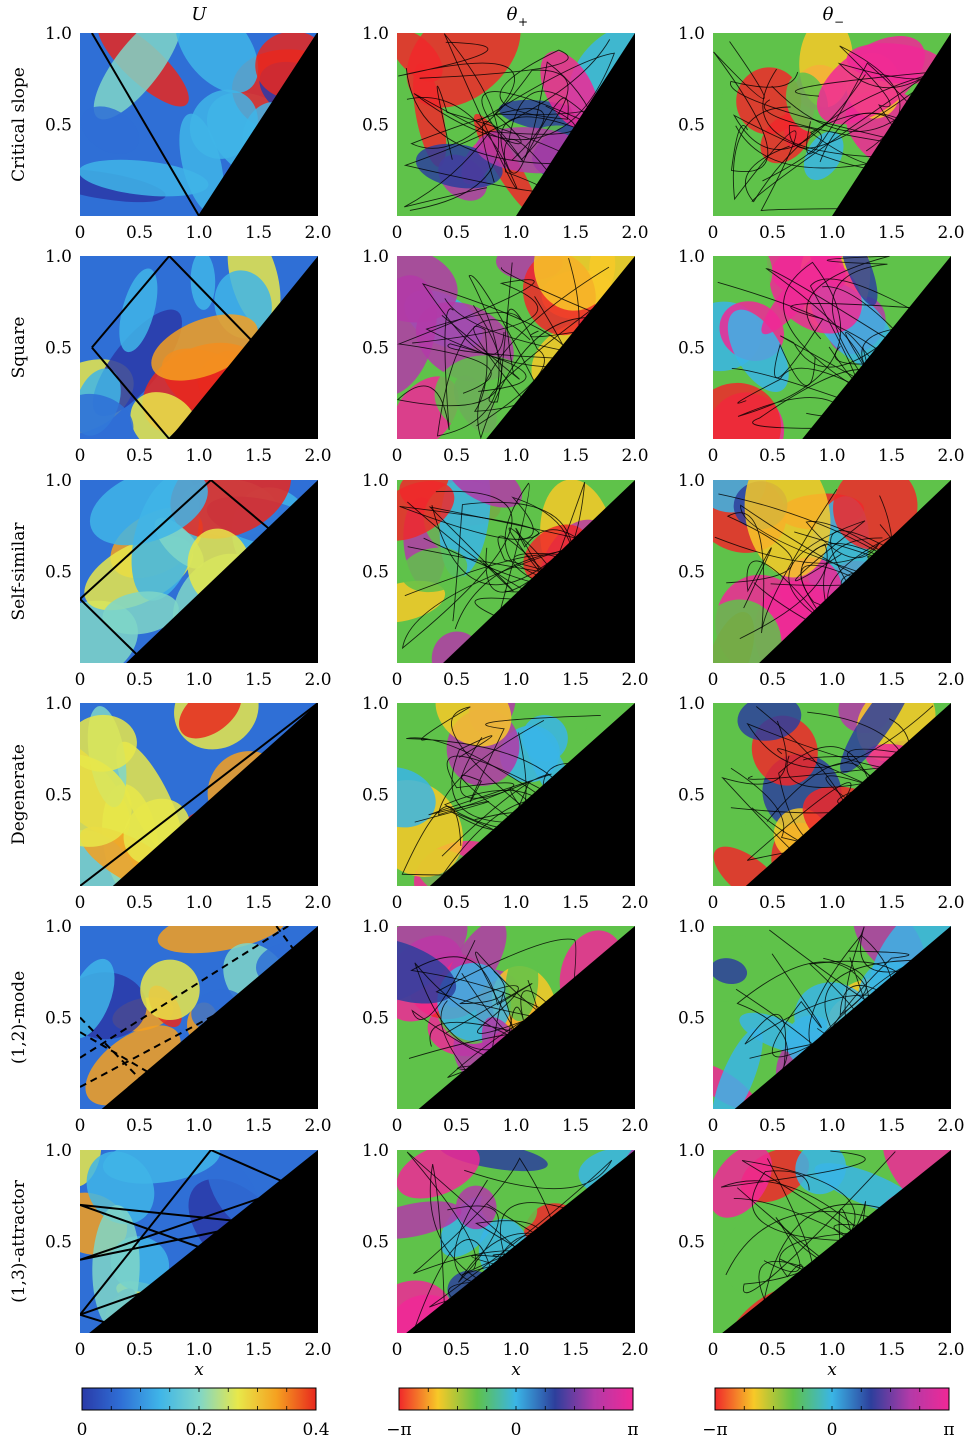 The height and width of the screenshot is (1442, 976). Describe the element at coordinates (315, 1430) in the screenshot. I see `colorbar-tick-label: 0.4` at that location.